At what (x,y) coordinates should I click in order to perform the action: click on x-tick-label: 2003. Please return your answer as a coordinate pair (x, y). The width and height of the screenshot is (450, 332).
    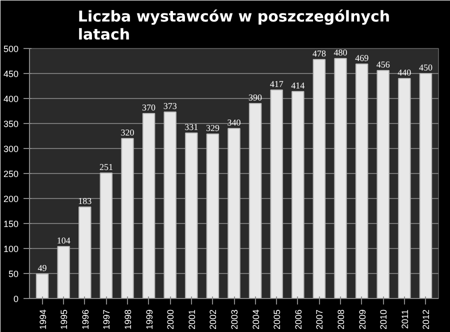
    Looking at the image, I should click on (235, 319).